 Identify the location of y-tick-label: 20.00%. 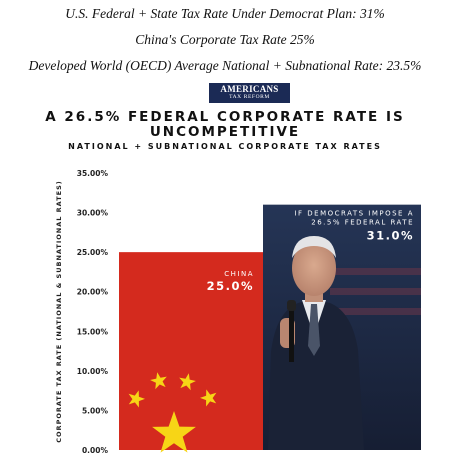
(93, 292).